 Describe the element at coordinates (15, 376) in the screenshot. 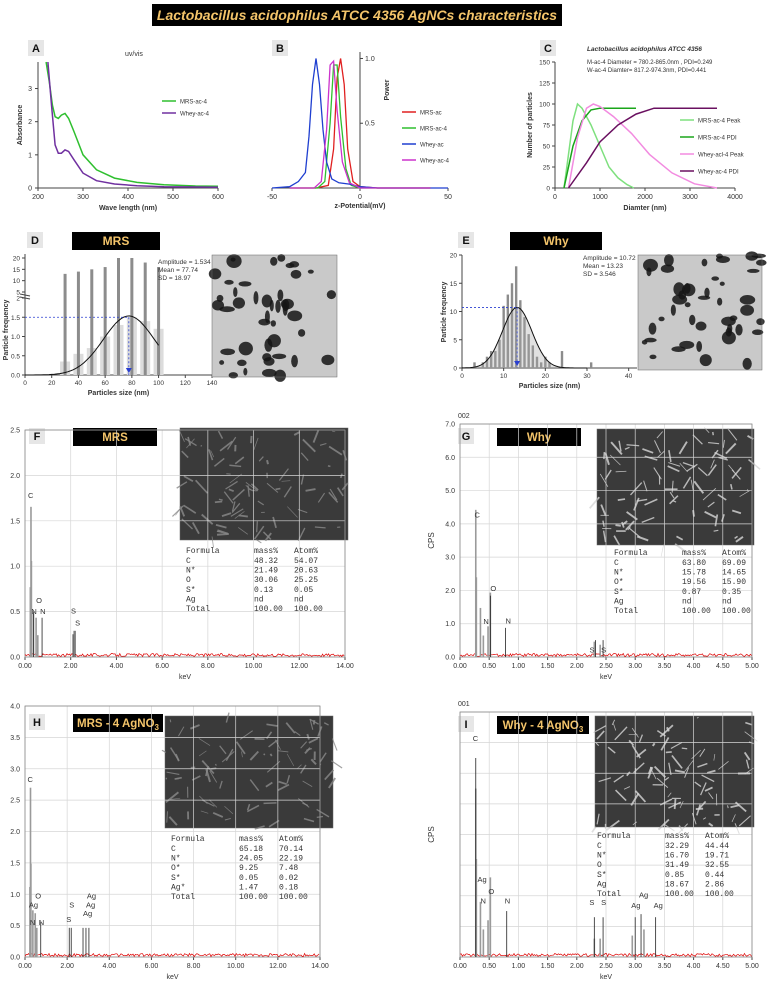

I see `y-tick-label: 0.0` at that location.